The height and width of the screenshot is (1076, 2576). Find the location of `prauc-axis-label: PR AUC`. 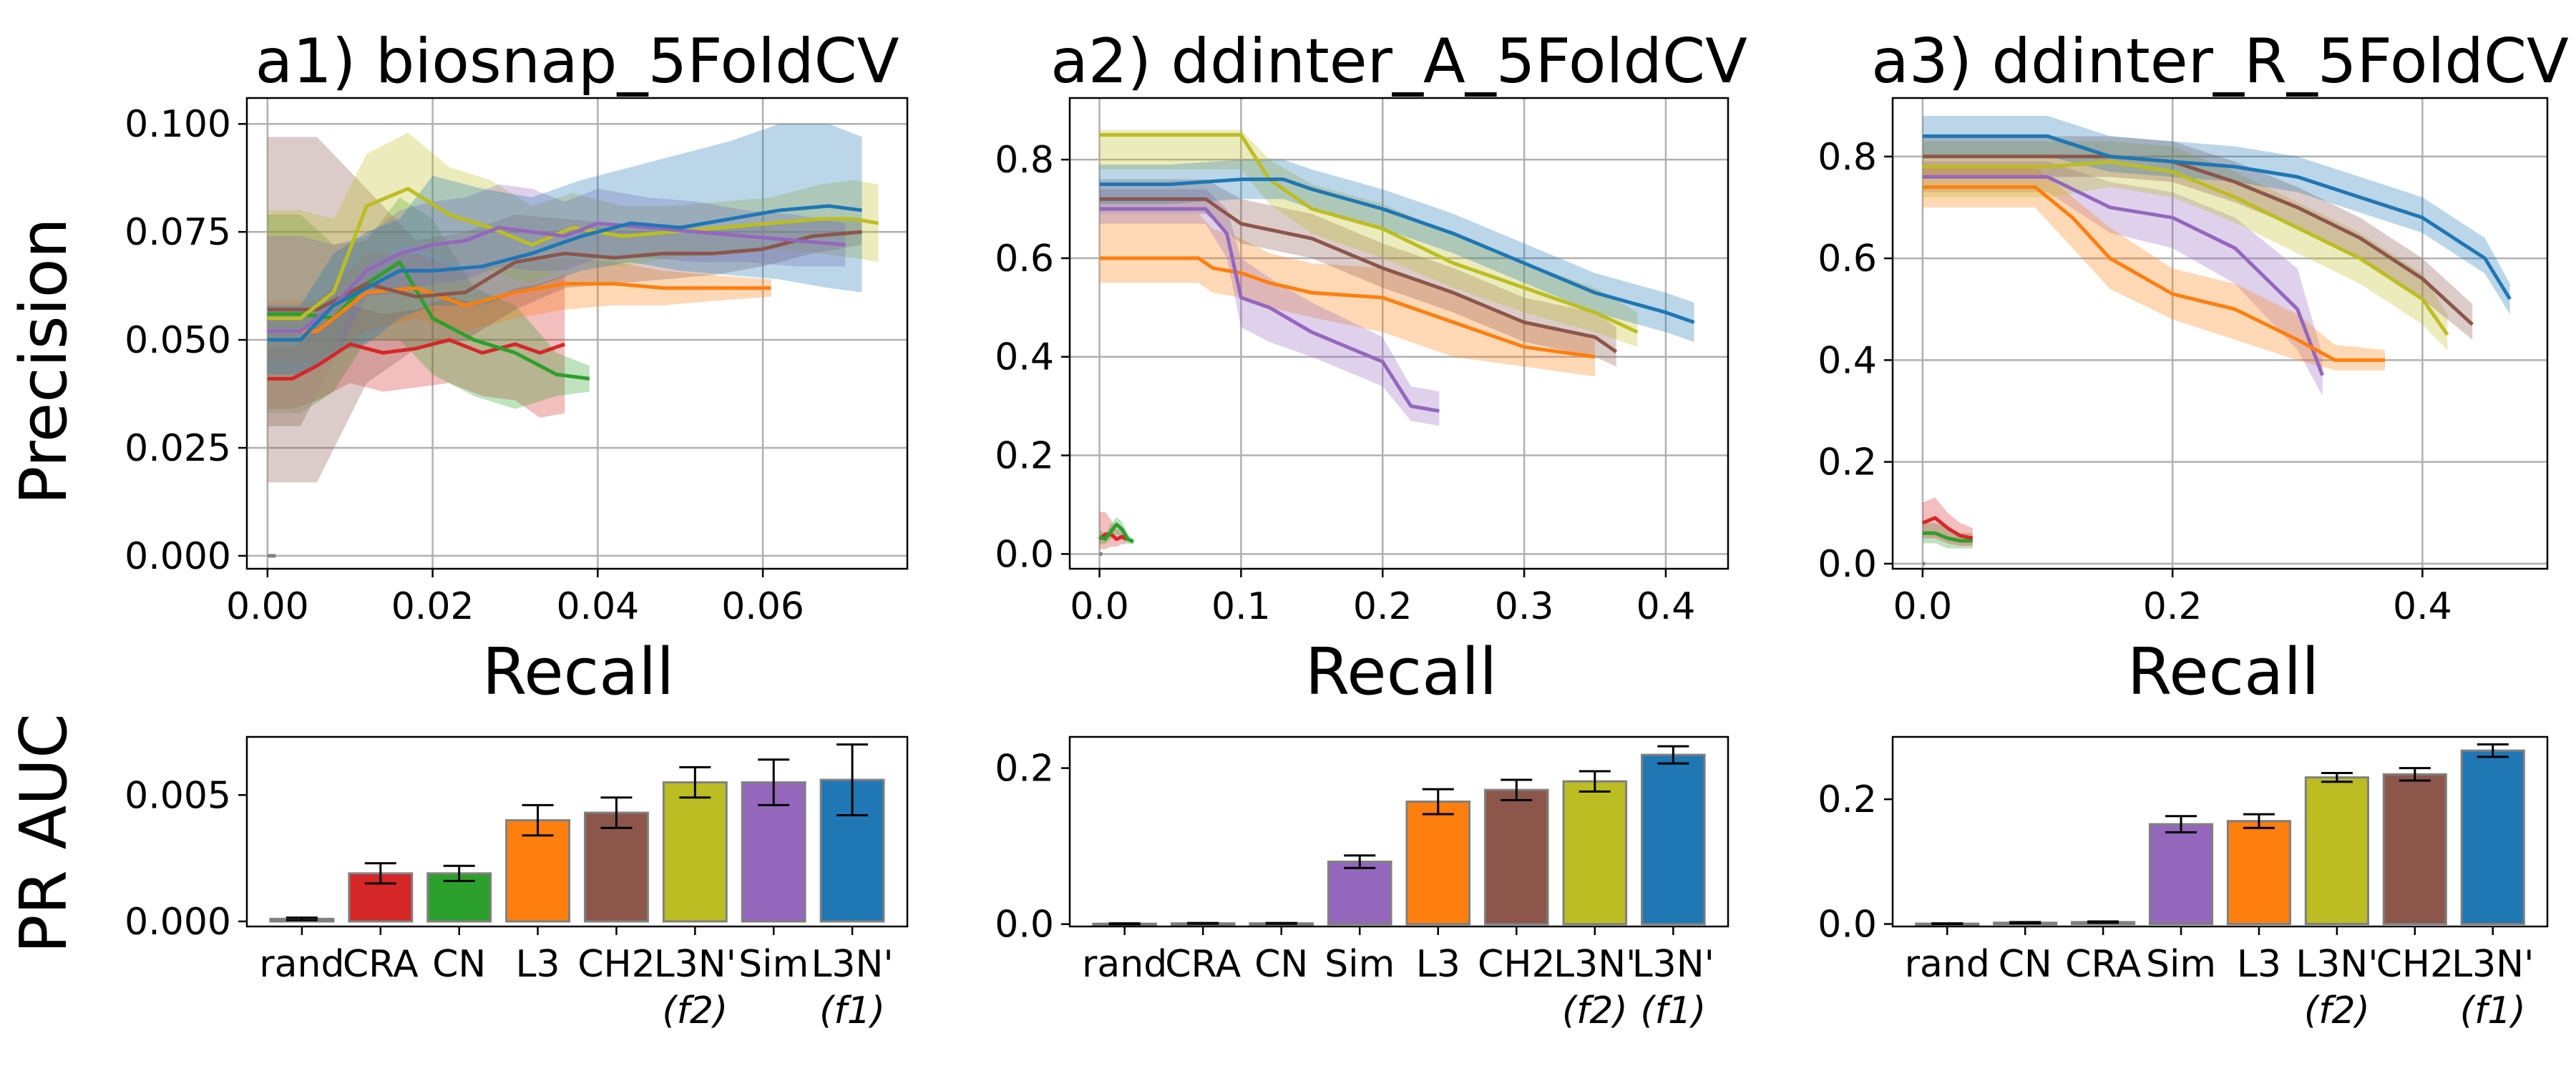

prauc-axis-label: PR AUC is located at coordinates (44, 833).